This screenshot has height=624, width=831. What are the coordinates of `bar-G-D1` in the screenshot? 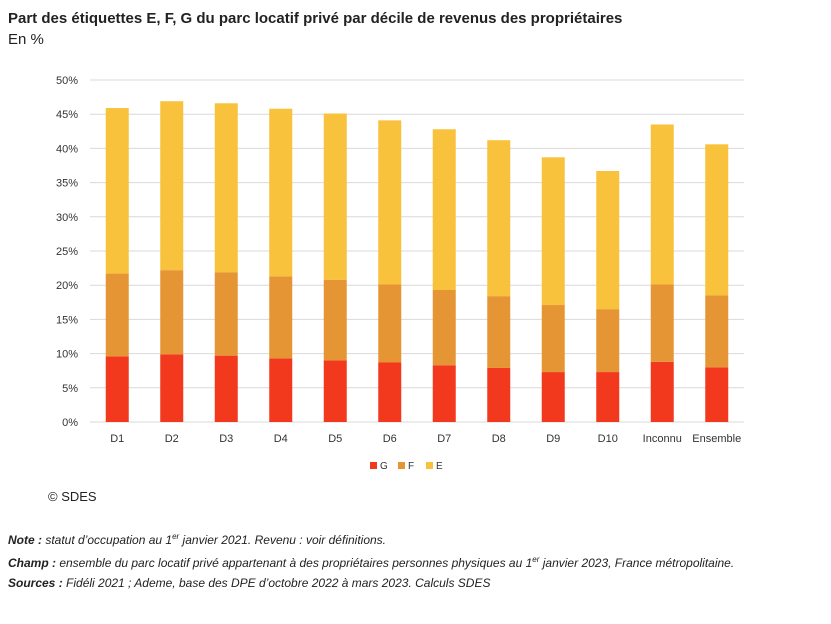 It's located at (117, 389).